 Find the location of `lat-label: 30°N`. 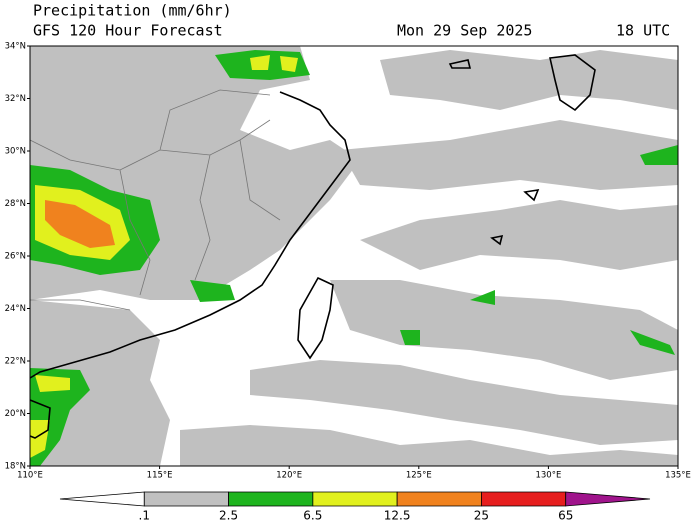

lat-label: 30°N is located at coordinates (15, 152).